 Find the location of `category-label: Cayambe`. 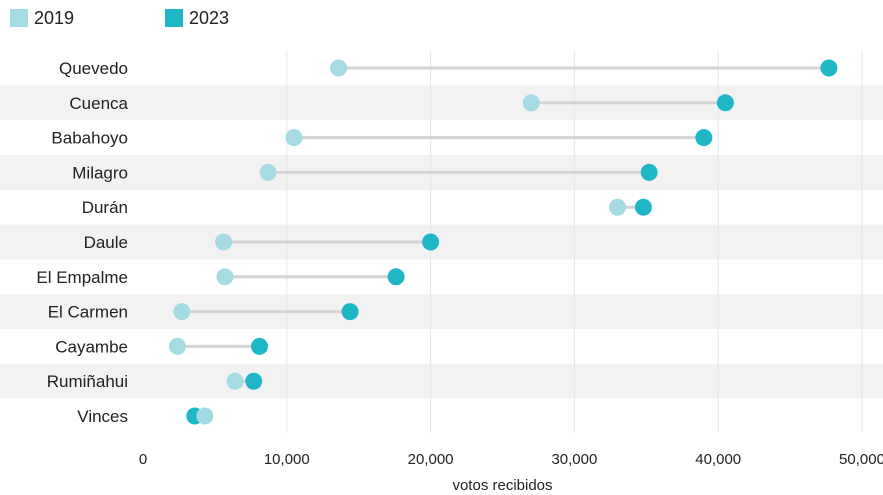

category-label: Cayambe is located at coordinates (91, 346).